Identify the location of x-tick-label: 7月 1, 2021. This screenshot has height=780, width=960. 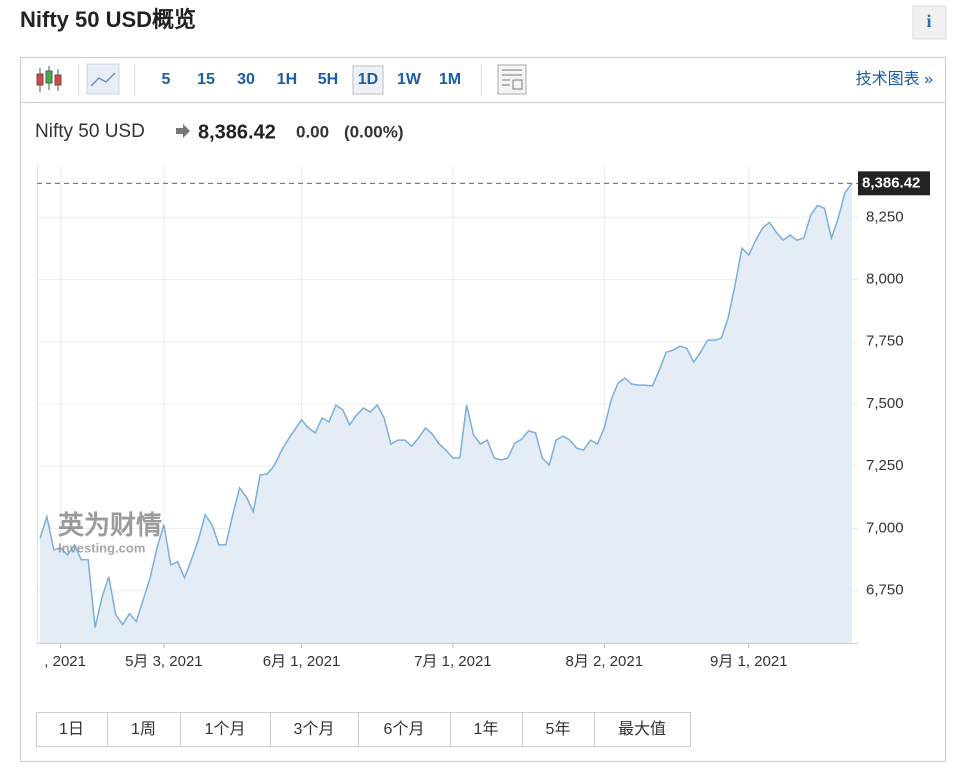
(453, 661).